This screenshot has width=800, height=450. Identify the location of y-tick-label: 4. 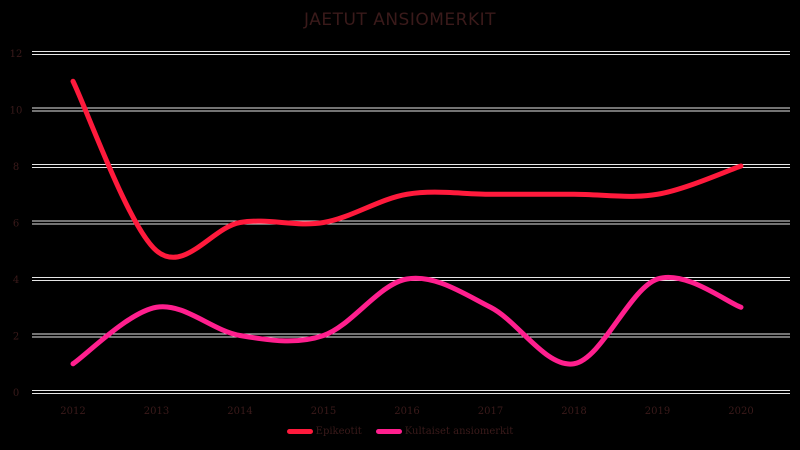
(16, 280).